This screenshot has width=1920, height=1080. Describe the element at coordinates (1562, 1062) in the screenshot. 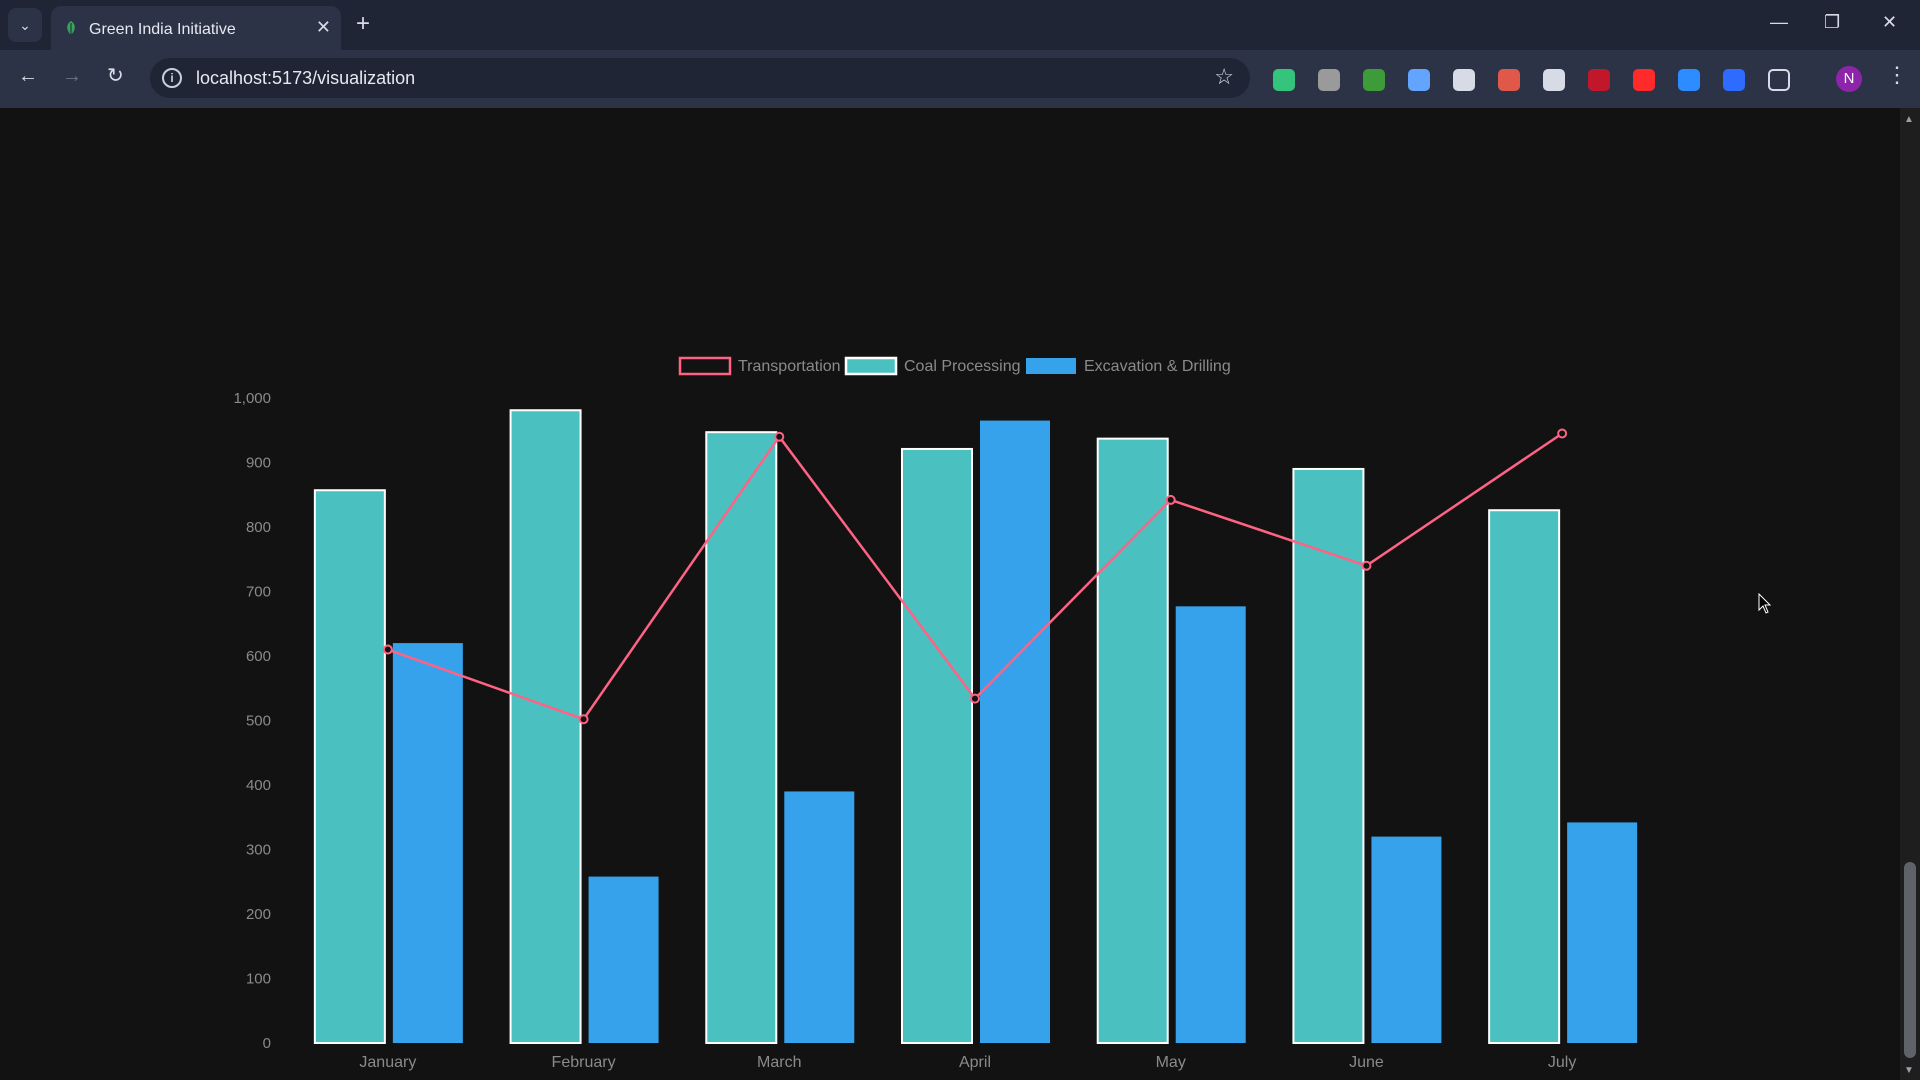

I see `x-tick-label: July` at that location.